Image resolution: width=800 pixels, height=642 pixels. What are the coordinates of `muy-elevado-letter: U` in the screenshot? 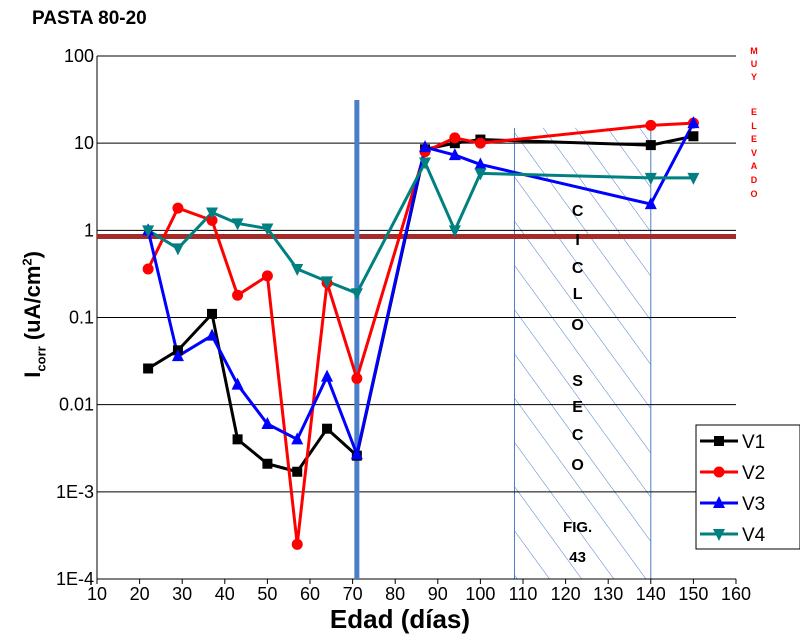 It's located at (754, 64).